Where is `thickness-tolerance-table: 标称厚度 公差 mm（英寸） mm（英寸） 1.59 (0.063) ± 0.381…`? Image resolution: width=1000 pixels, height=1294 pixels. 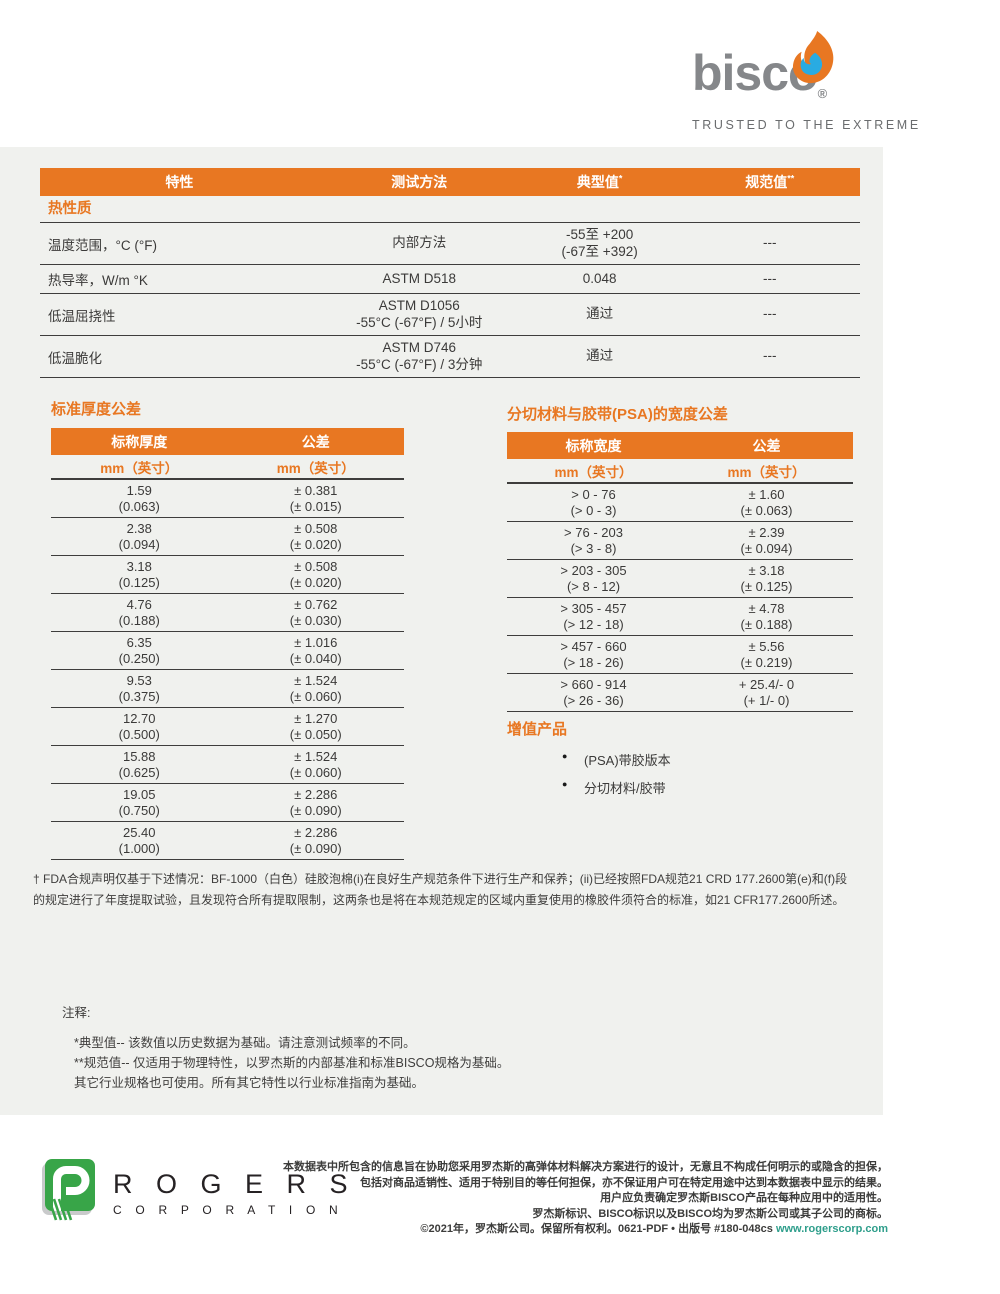
thickness-tolerance-table: 标称厚度 公差 mm（英寸） mm（英寸） 1.59 (0.063) ± 0.381… is located at coordinates (227, 644).